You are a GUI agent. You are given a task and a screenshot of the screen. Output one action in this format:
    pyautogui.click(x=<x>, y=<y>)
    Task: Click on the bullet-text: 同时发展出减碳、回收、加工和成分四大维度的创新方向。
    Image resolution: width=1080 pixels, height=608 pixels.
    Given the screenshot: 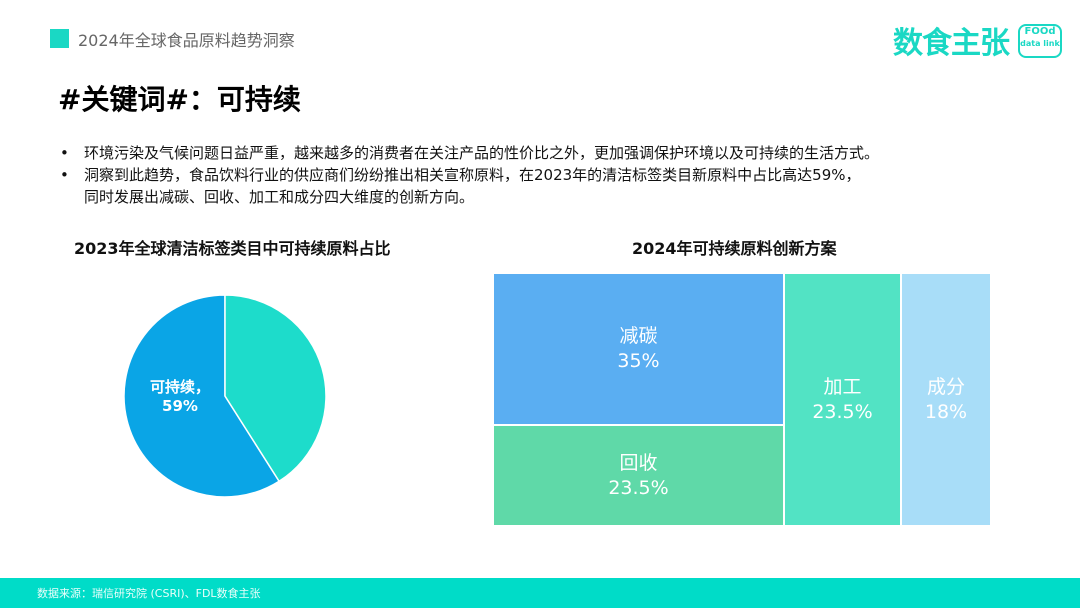 What is the action you would take?
    pyautogui.click(x=279, y=197)
    